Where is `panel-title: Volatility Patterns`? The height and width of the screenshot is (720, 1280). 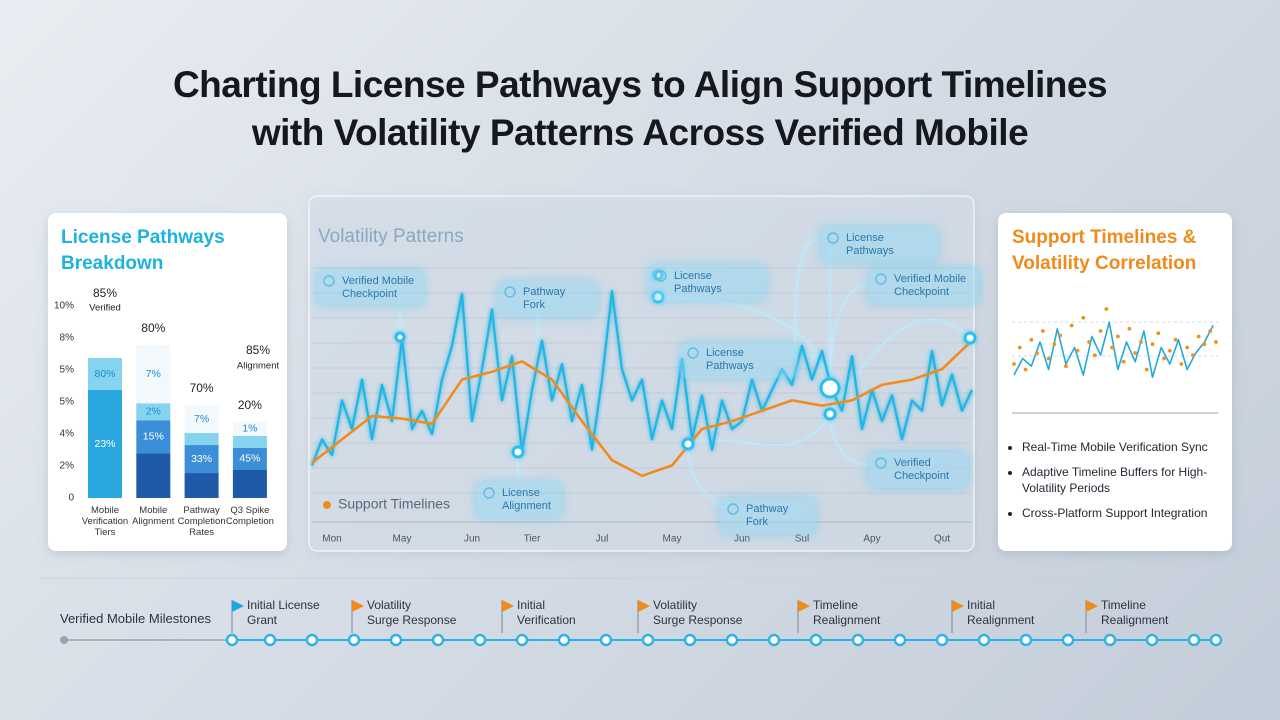 panel-title: Volatility Patterns is located at coordinates (391, 236).